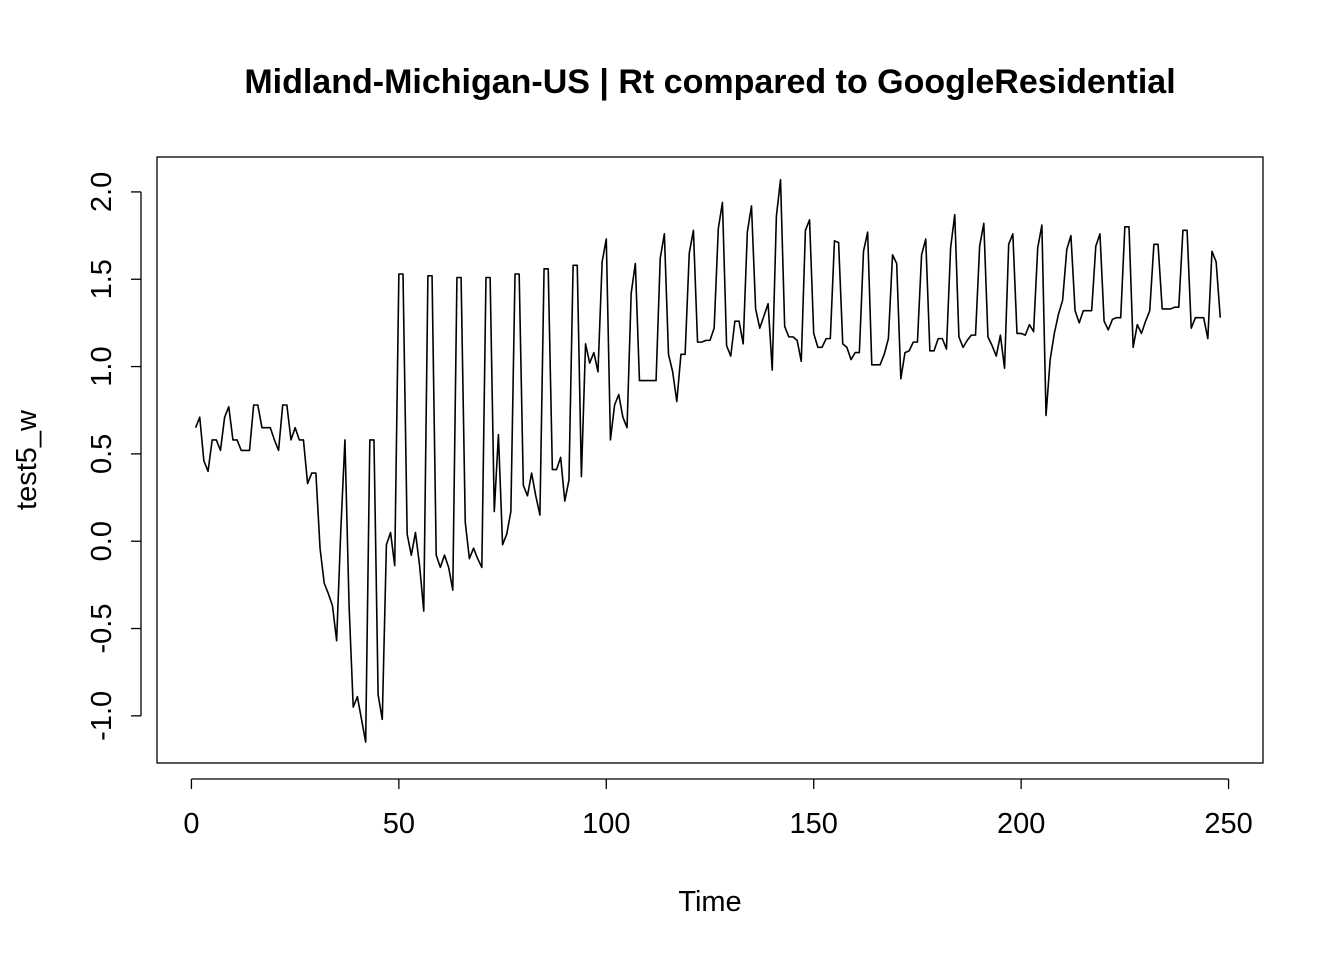 The width and height of the screenshot is (1344, 960). Describe the element at coordinates (1021, 824) in the screenshot. I see `x-tick-label: 200` at that location.